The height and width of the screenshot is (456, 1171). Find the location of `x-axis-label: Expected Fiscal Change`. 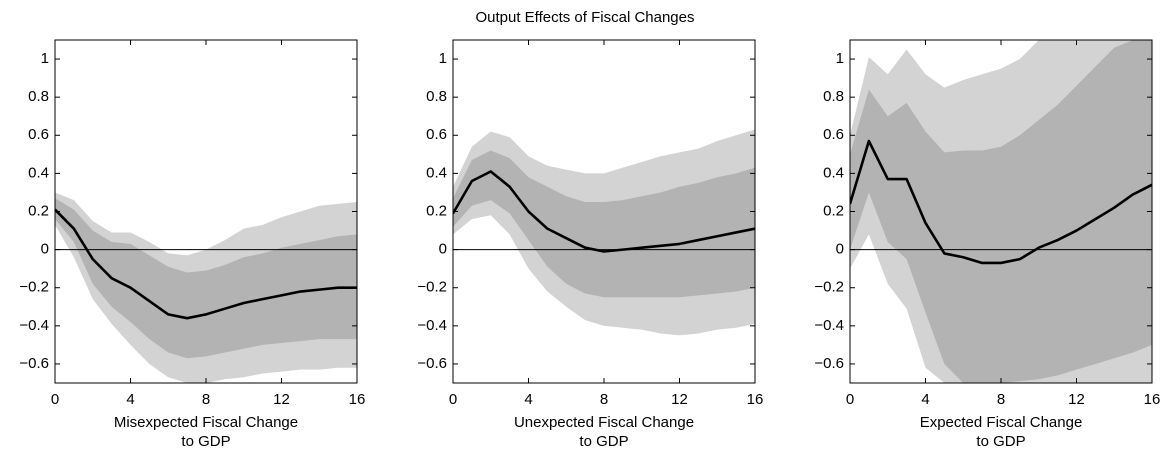

x-axis-label: Expected Fiscal Change is located at coordinates (1001, 422).